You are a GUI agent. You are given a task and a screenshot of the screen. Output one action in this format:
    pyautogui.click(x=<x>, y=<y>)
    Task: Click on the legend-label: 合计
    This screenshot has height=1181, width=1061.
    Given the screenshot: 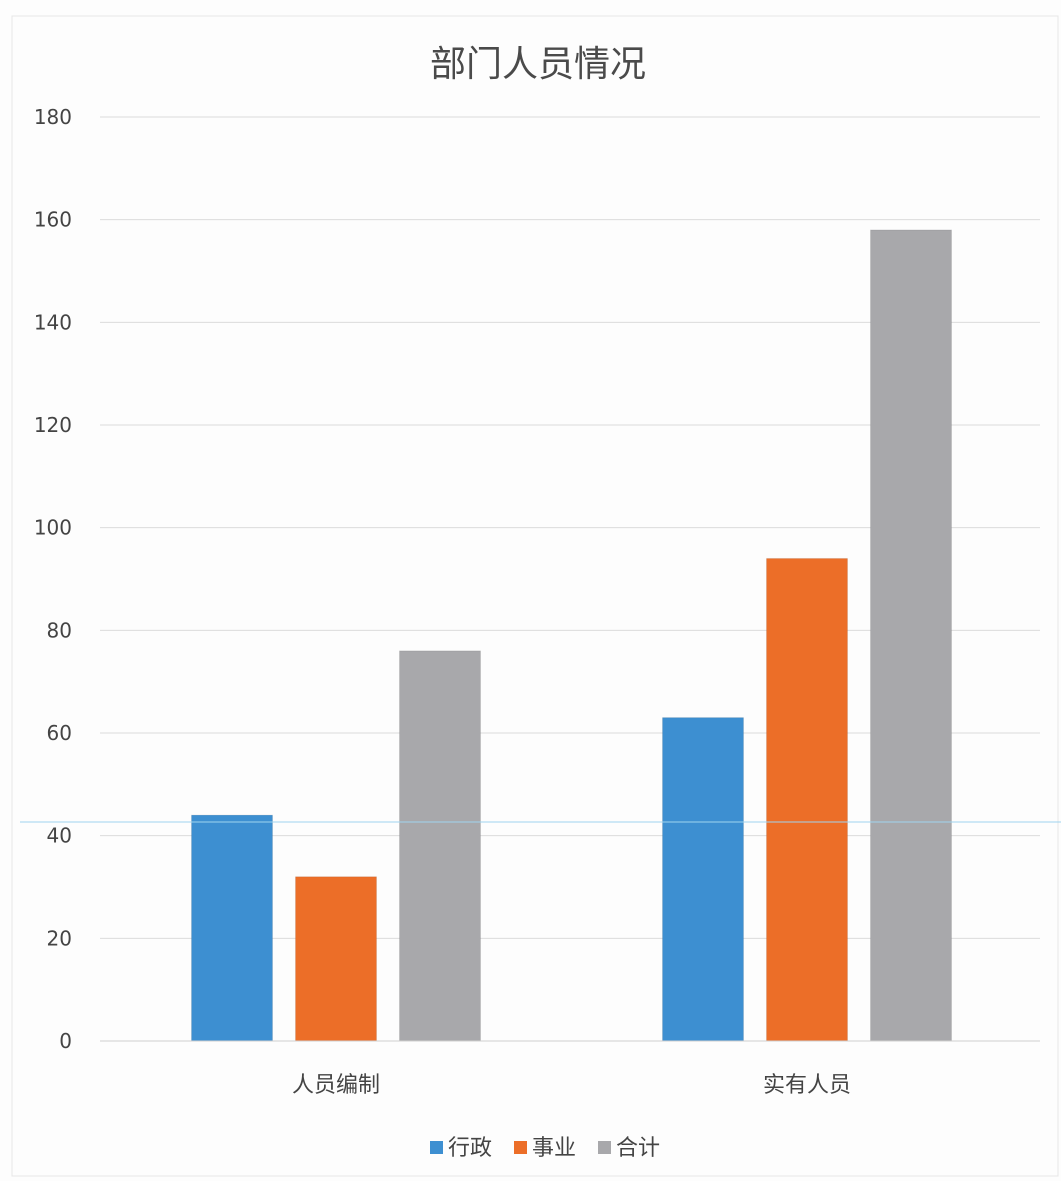 What is the action you would take?
    pyautogui.click(x=638, y=1148)
    